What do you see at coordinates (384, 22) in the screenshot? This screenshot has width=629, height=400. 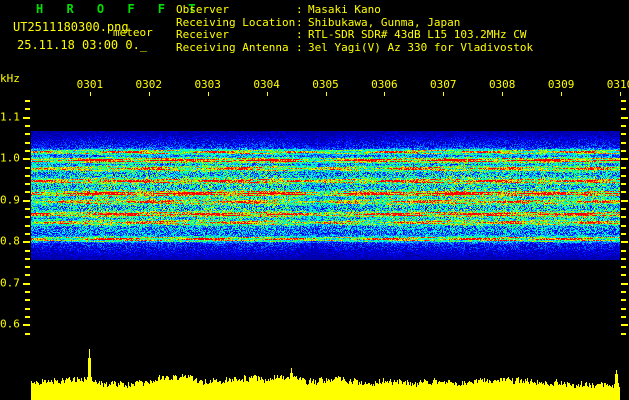 I see `metadata-value: Shibukawa, Gunma, Japan` at bounding box center [384, 22].